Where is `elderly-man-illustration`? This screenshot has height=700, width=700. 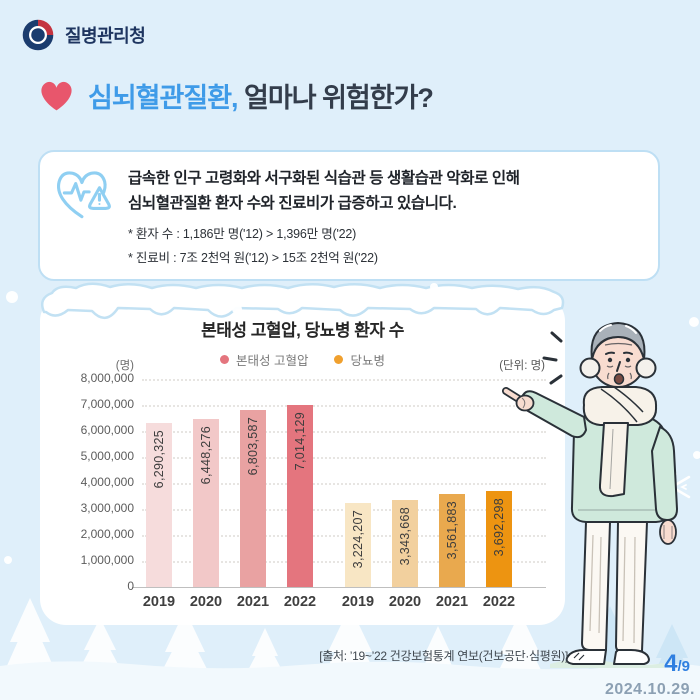
elderly-man-illustration is located at coordinates (590, 495).